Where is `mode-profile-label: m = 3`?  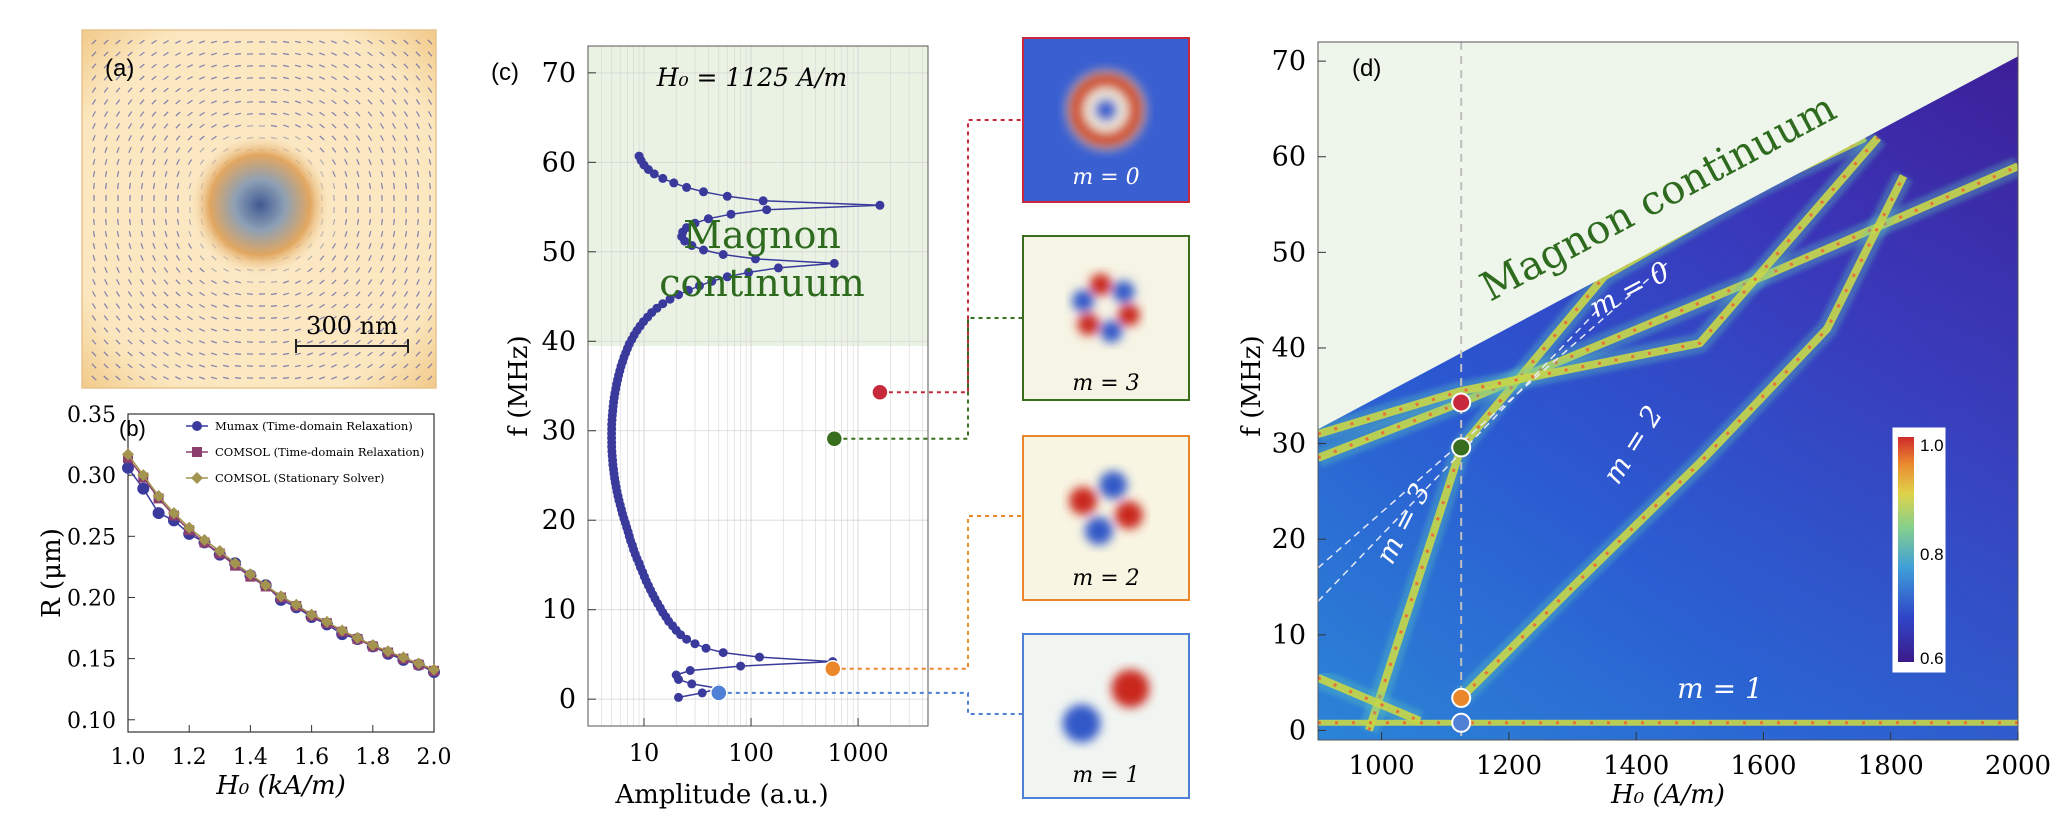
mode-profile-label: m = 3 is located at coordinates (1105, 383).